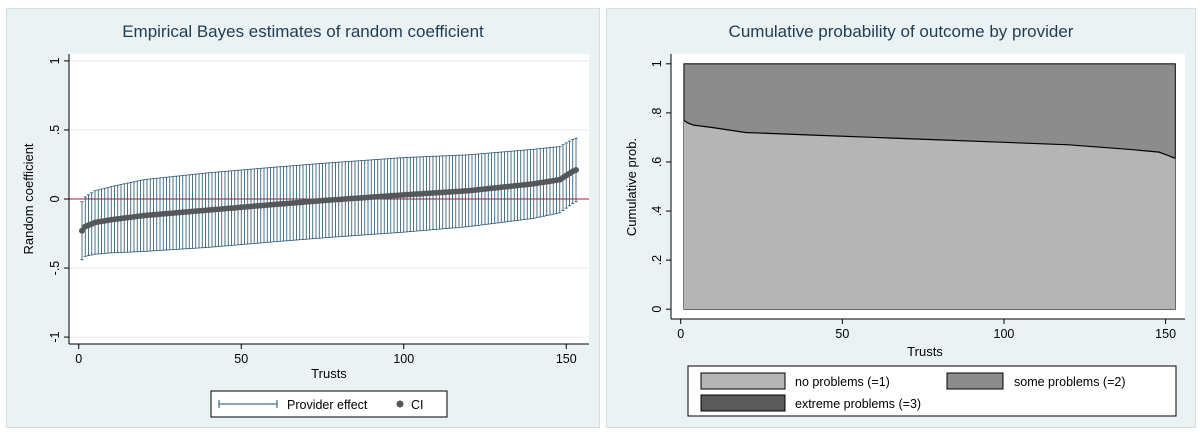 Image resolution: width=1200 pixels, height=434 pixels. I want to click on left-y-tick-label: -1, so click(55, 336).